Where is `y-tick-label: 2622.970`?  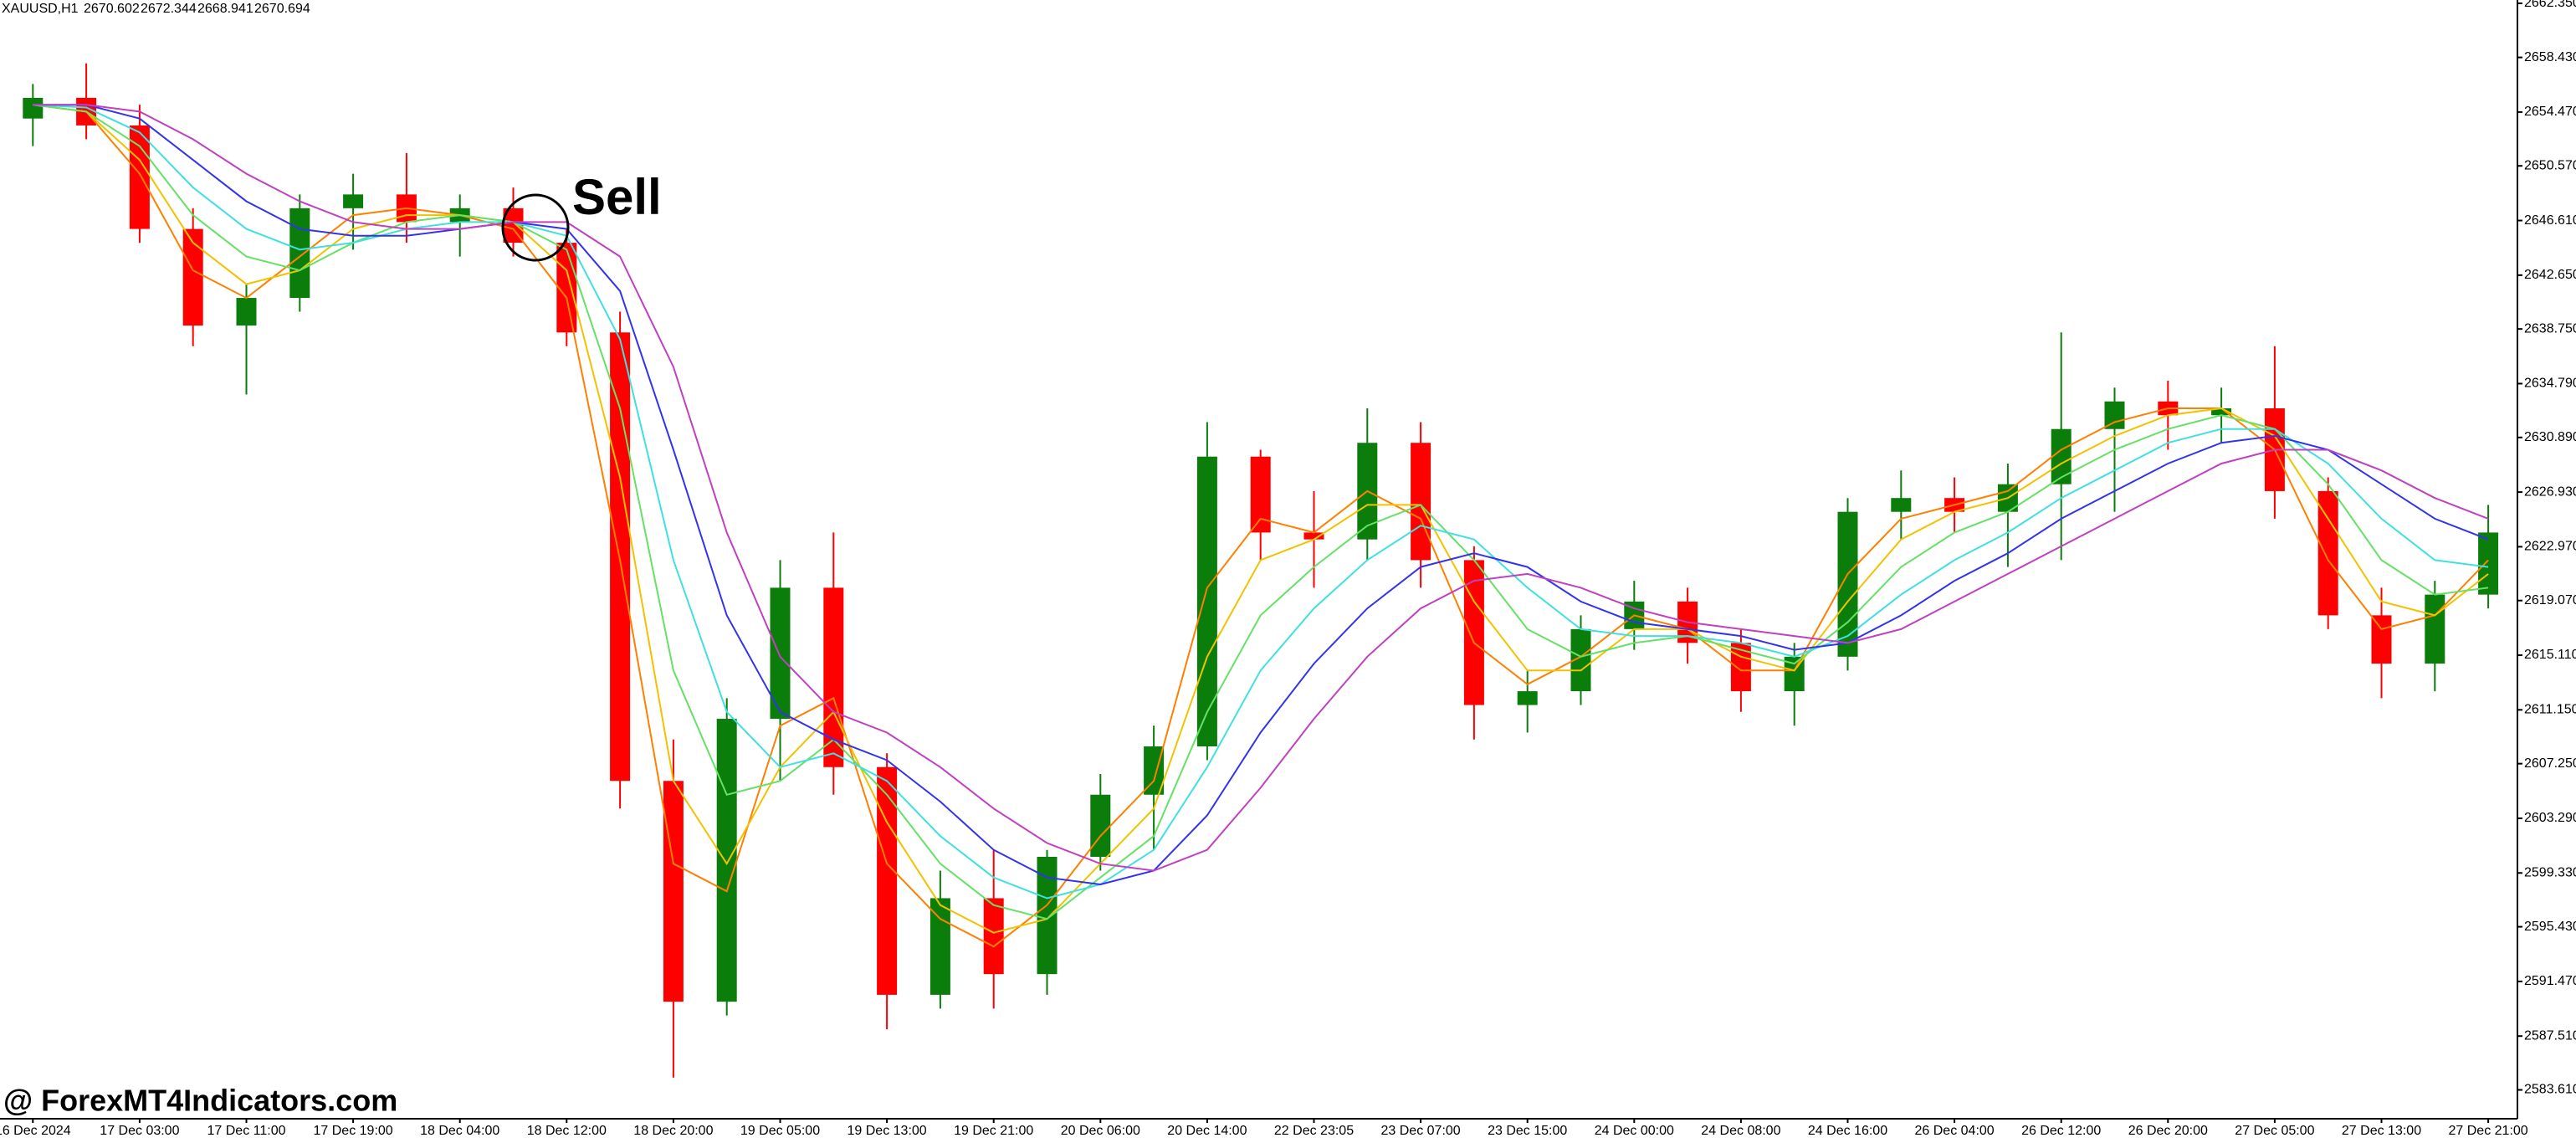 y-tick-label: 2622.970 is located at coordinates (2550, 547).